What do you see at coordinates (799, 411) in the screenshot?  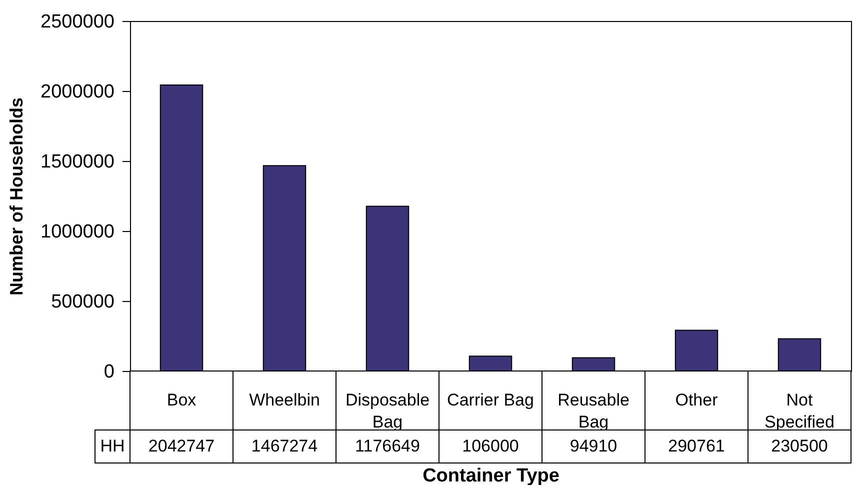 I see `x-tick-label: Not Specified` at bounding box center [799, 411].